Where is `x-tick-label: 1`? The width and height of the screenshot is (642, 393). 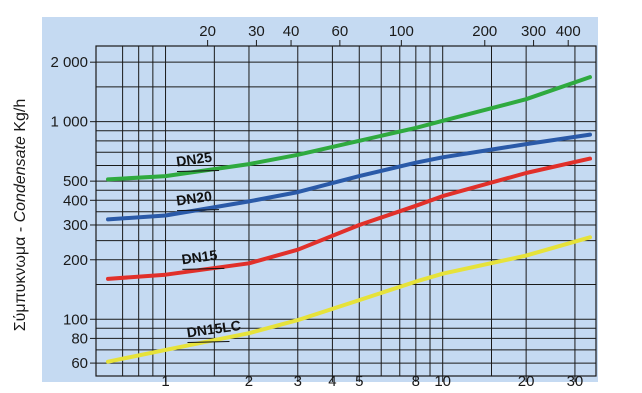 x-tick-label: 1 is located at coordinates (165, 381).